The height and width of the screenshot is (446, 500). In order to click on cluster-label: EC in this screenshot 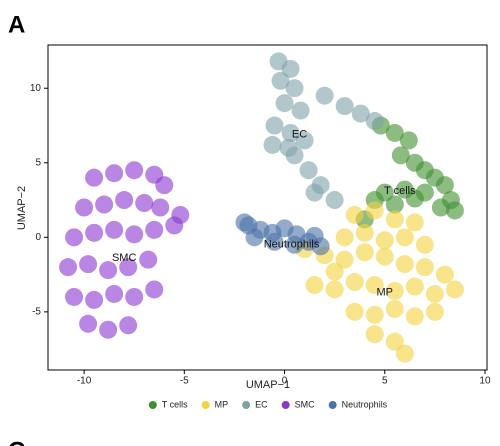, I will do `click(299, 134)`.